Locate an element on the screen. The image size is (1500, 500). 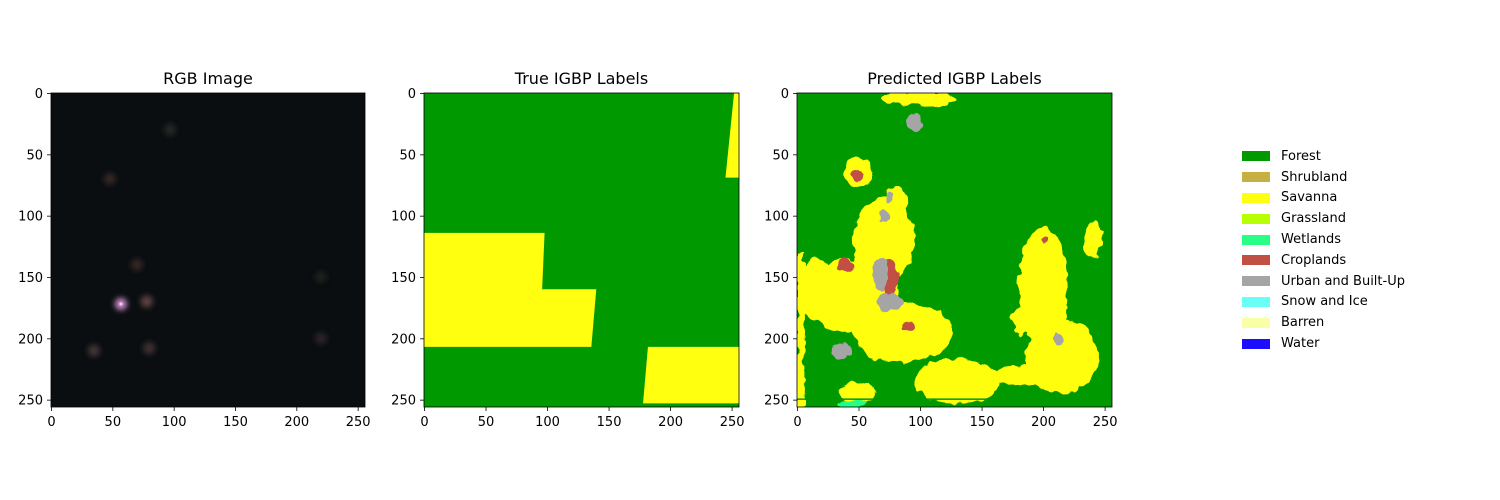
legend-label: Urban and Built-Up is located at coordinates (1343, 281).